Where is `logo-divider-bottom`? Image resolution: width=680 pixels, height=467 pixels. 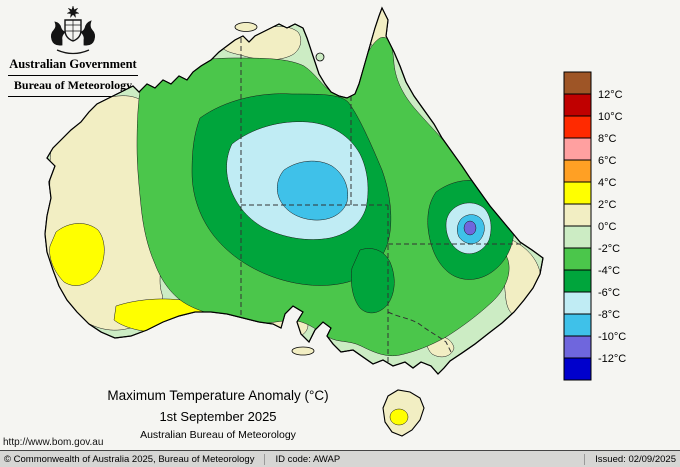
logo-divider-bottom is located at coordinates (73, 96).